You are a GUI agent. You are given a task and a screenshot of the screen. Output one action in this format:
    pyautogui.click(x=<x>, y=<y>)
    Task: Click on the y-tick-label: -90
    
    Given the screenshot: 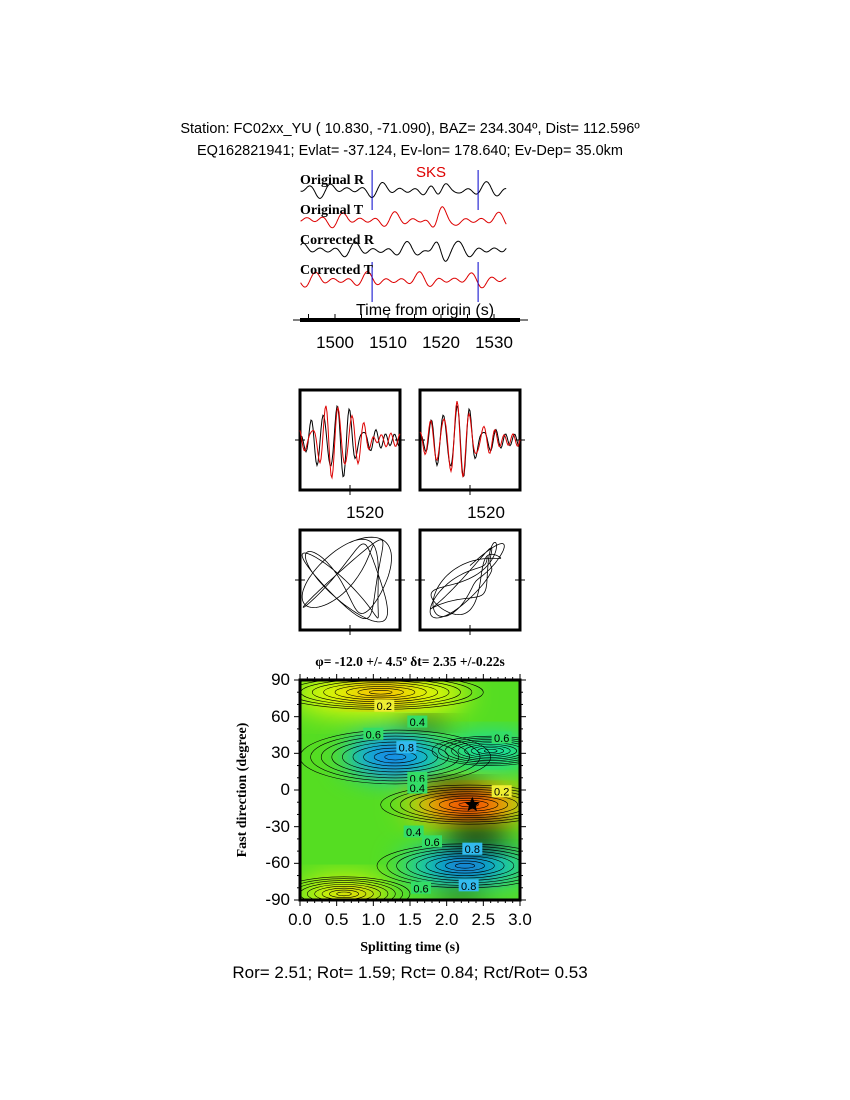 What is the action you would take?
    pyautogui.click(x=277, y=899)
    